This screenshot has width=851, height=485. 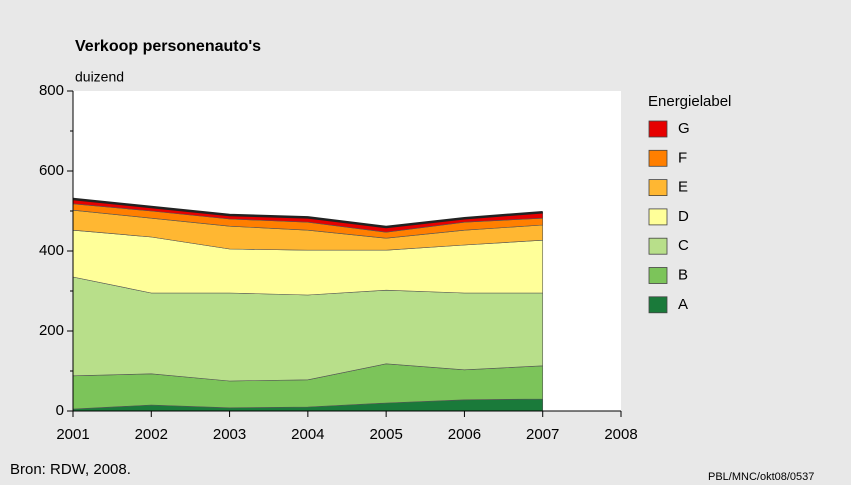 I want to click on chart-title: Verkoop personenauto's, so click(x=168, y=46).